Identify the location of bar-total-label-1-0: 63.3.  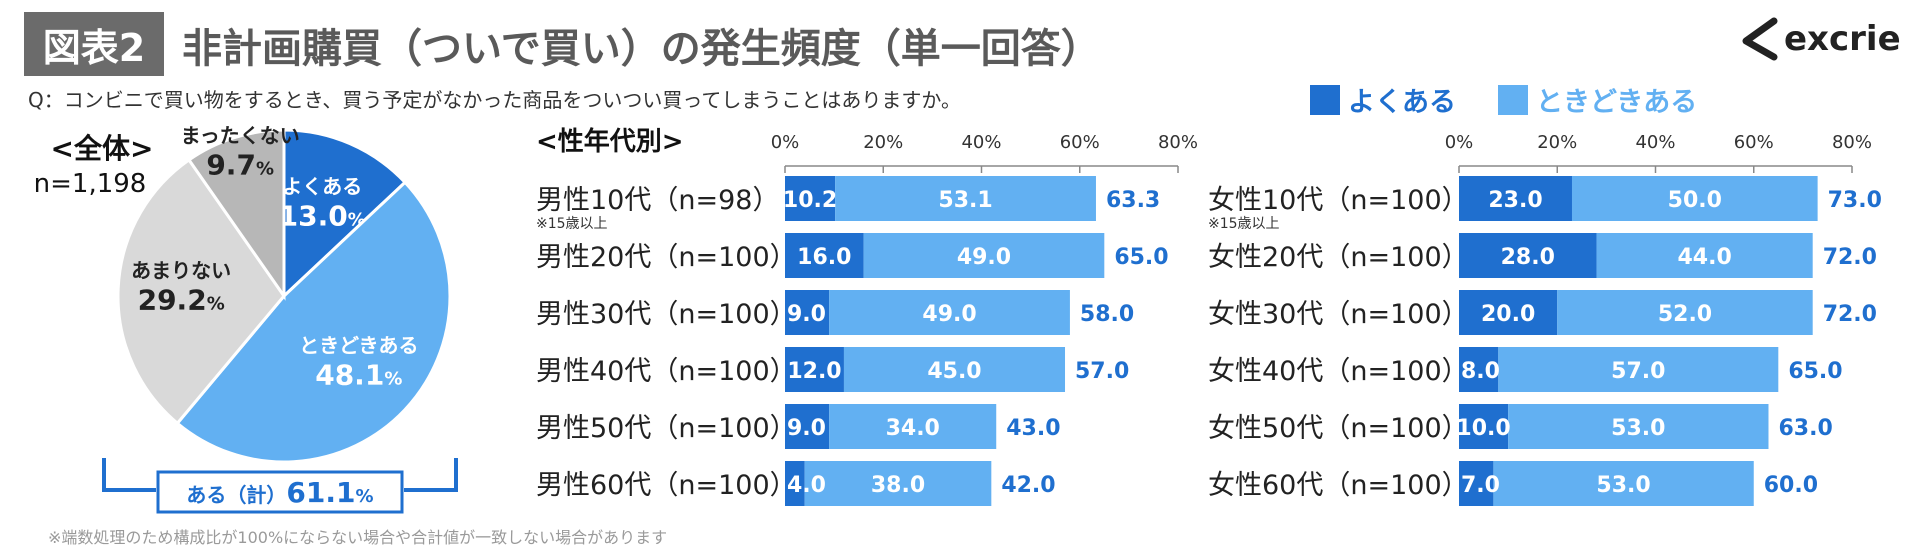
(1133, 200).